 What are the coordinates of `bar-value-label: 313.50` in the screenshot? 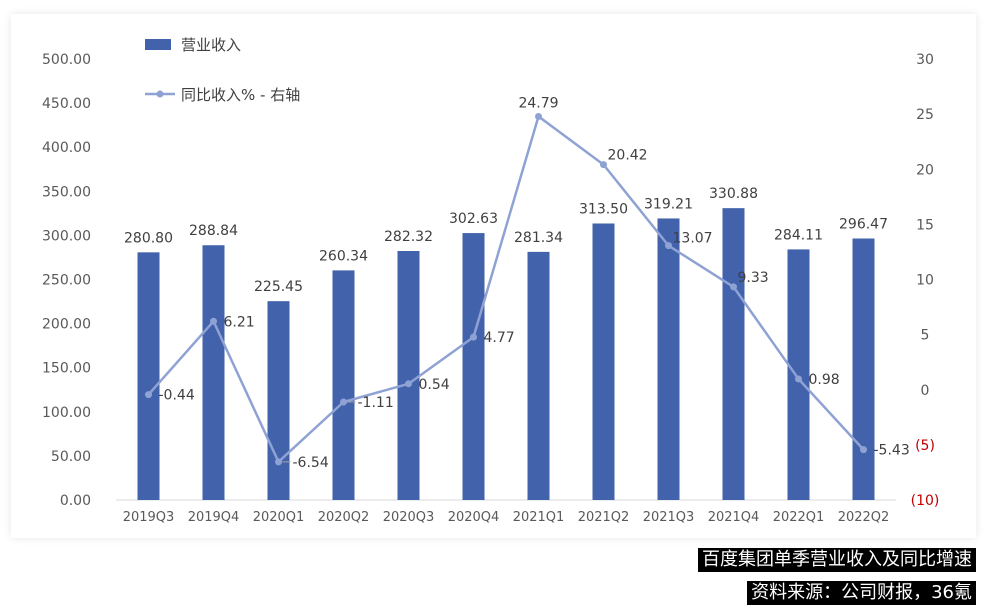 It's located at (603, 209).